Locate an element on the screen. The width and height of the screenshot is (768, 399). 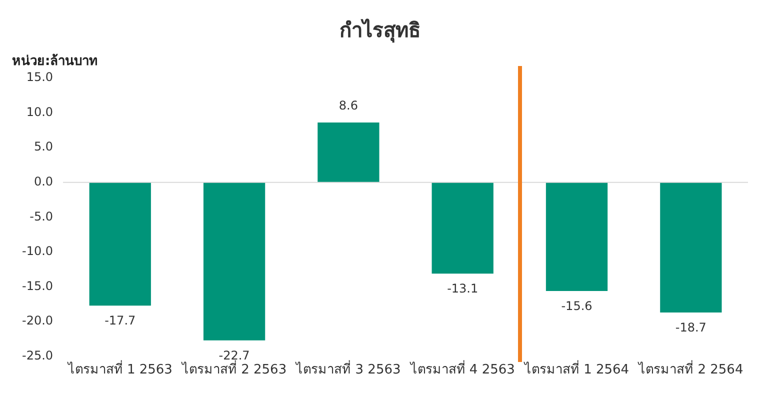
x-tick-label: ไตรมาสที่ 2 2563 is located at coordinates (233, 369).